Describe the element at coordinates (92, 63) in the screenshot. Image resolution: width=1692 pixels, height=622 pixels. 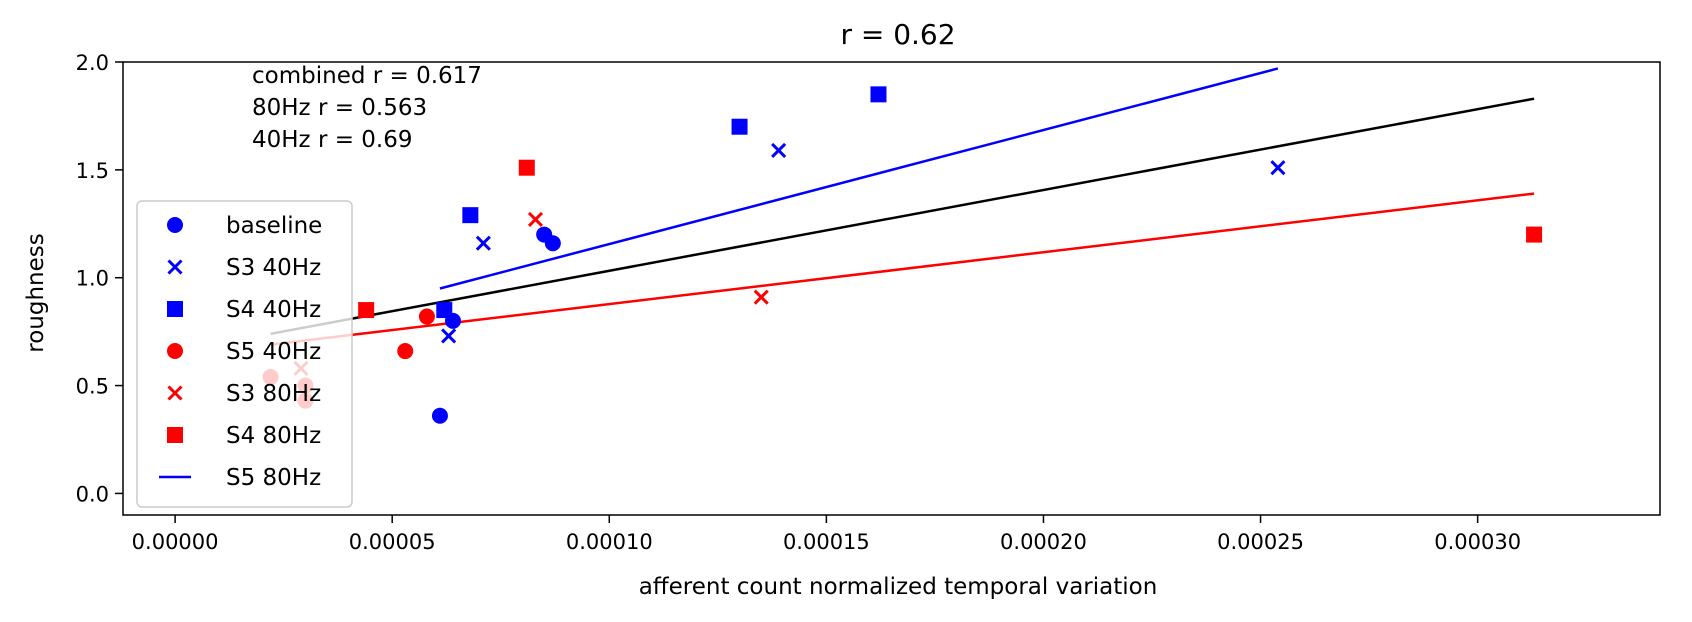
I see `y-tick-label: 2.0` at that location.